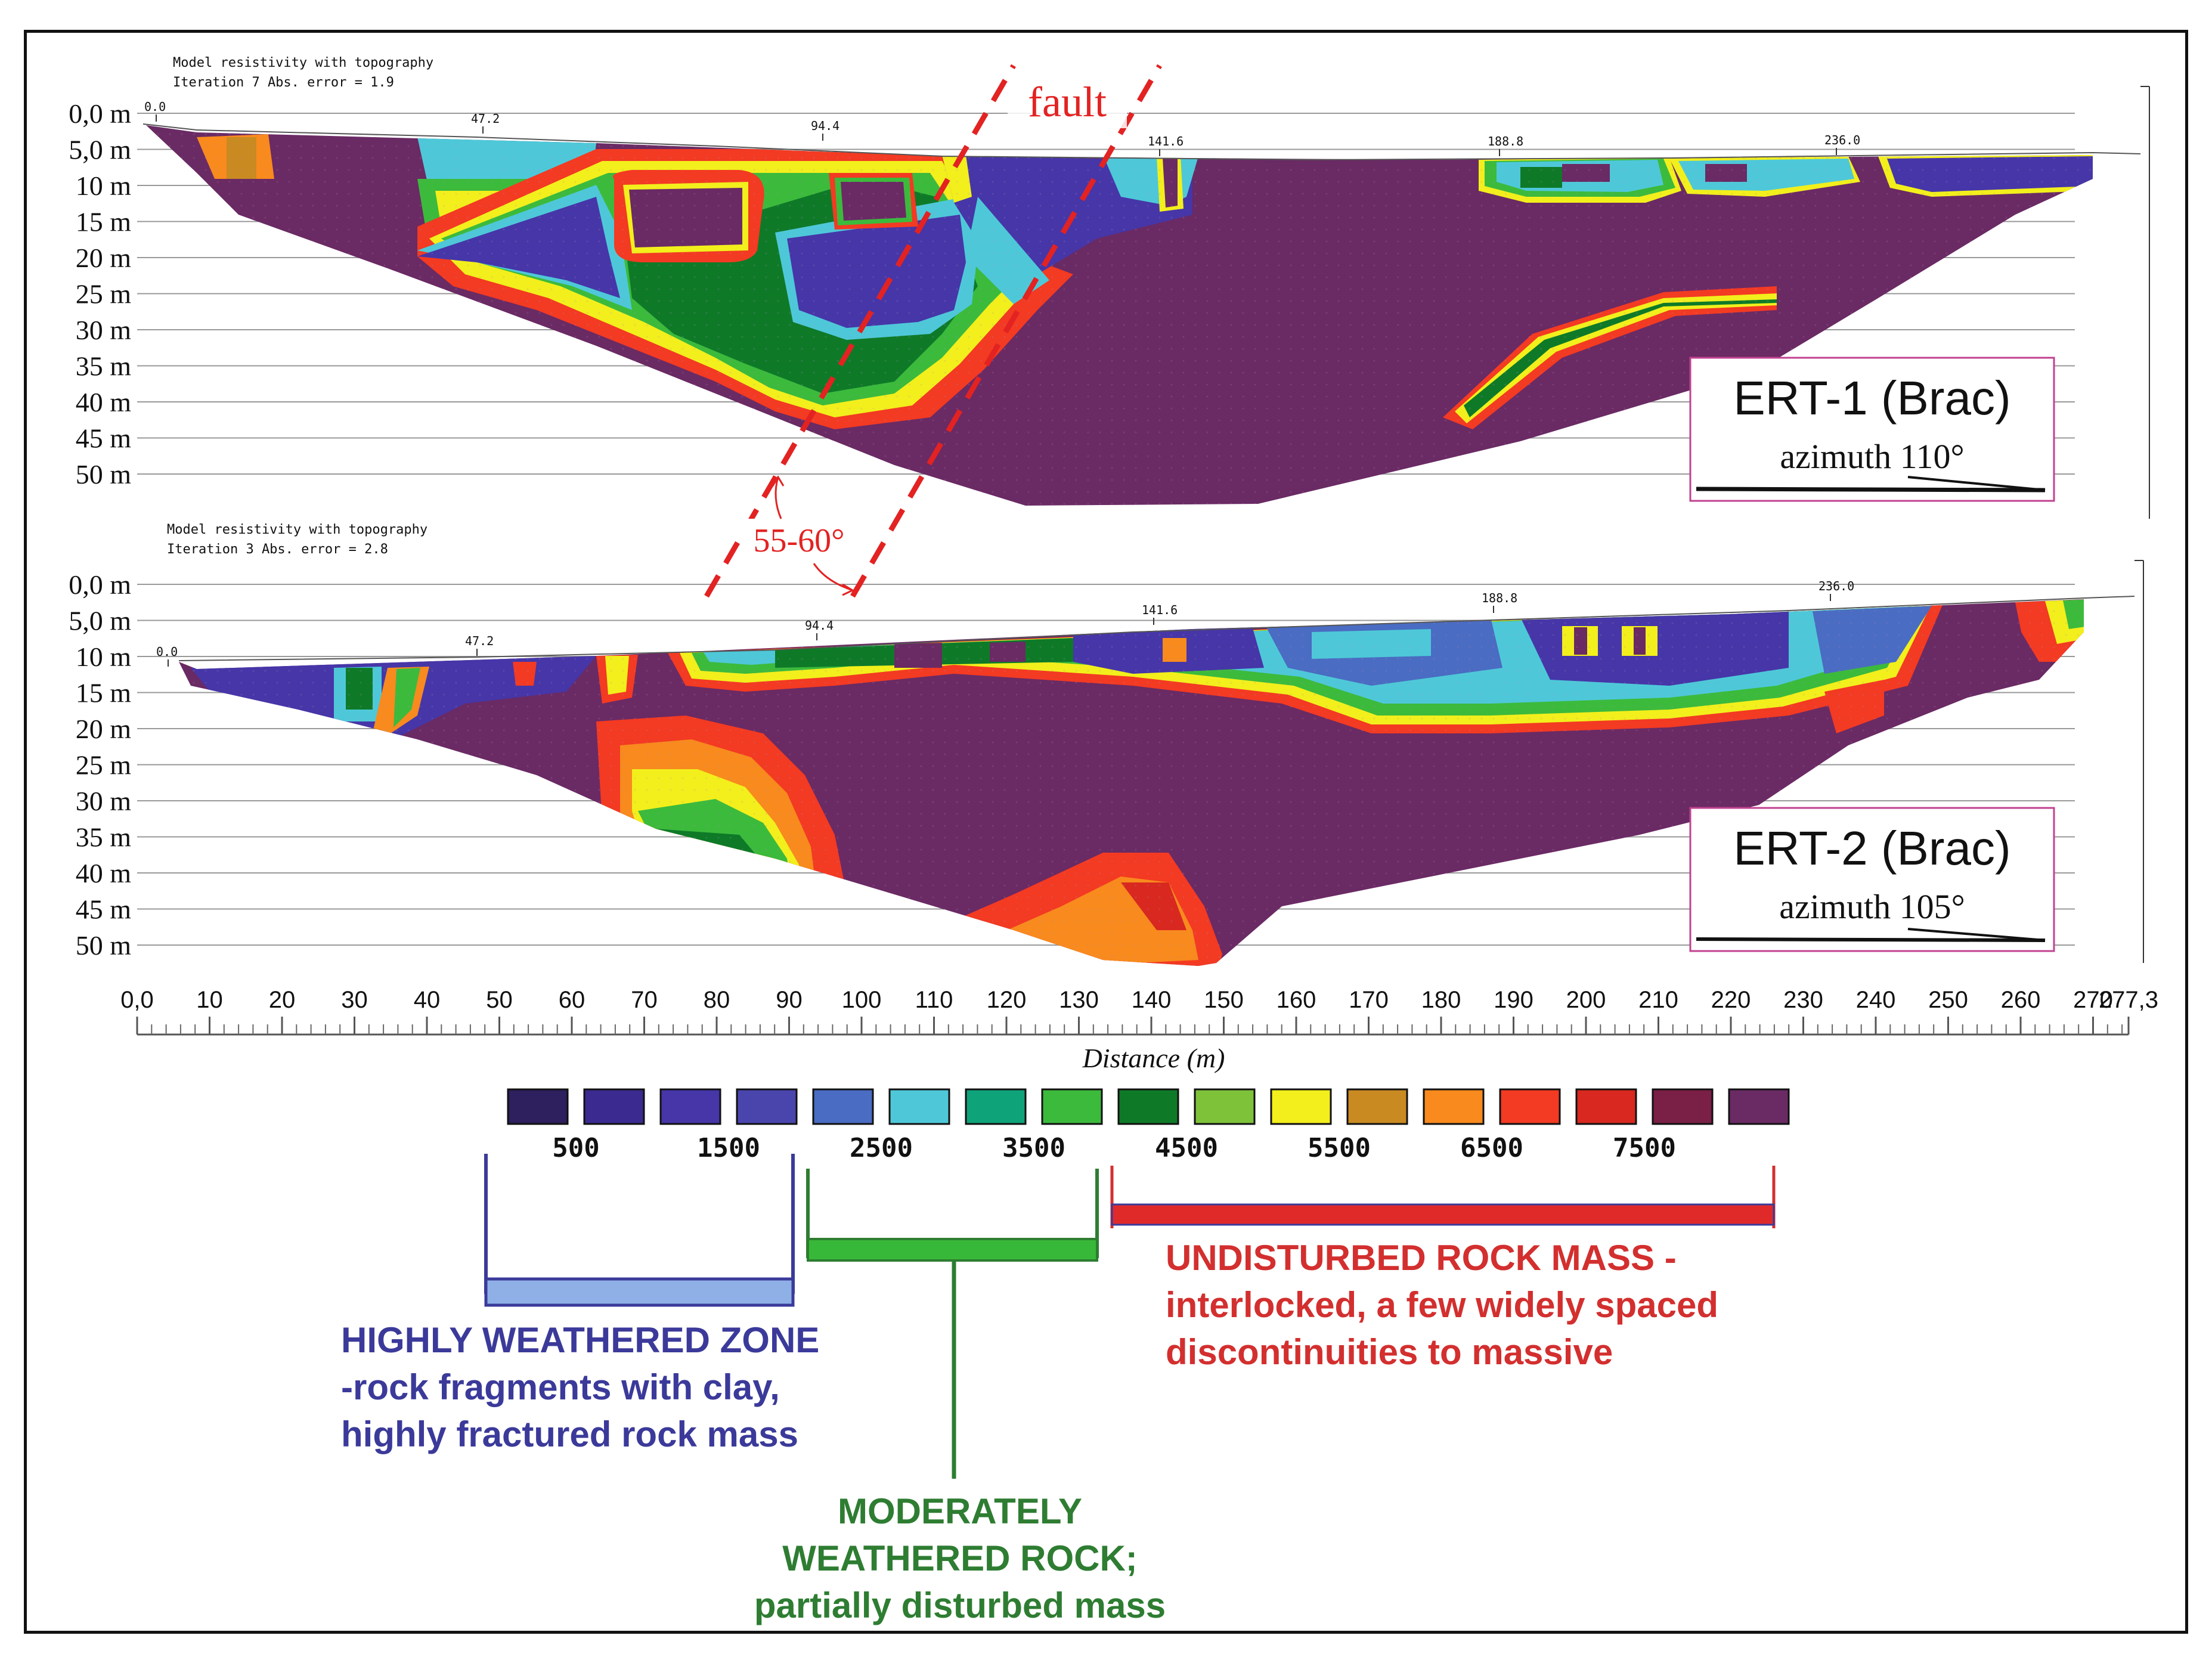 This screenshot has width=2212, height=1657. I want to click on colorbar-label: 7500, so click(1644, 1148).